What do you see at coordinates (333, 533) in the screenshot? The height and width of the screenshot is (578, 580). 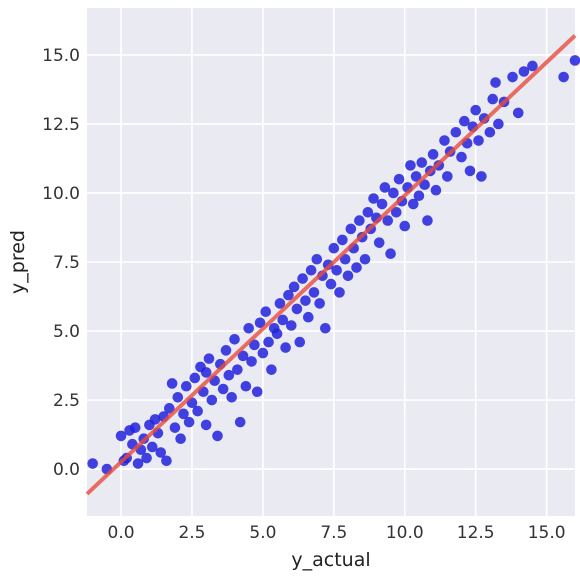 I see `x-tick-label: 7.5` at bounding box center [333, 533].